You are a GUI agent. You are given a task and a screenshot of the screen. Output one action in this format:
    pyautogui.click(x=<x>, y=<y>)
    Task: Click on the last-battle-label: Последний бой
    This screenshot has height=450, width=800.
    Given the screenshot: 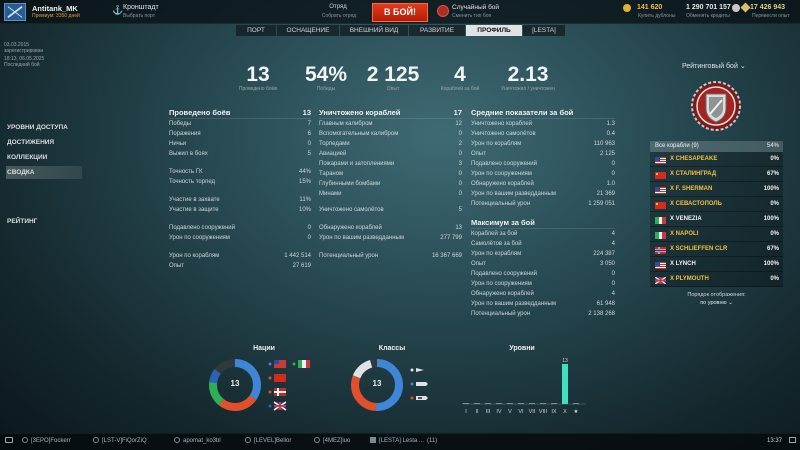 What is the action you would take?
    pyautogui.click(x=22, y=65)
    